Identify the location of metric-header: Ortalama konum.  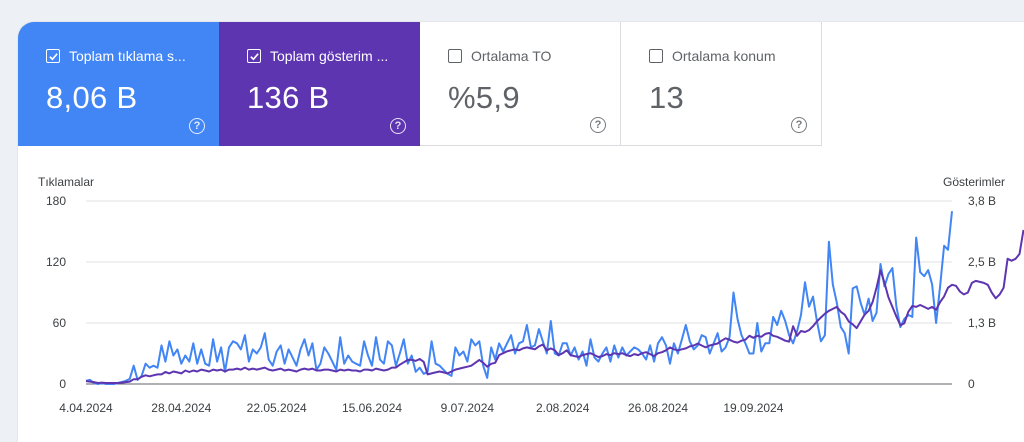
(735, 56).